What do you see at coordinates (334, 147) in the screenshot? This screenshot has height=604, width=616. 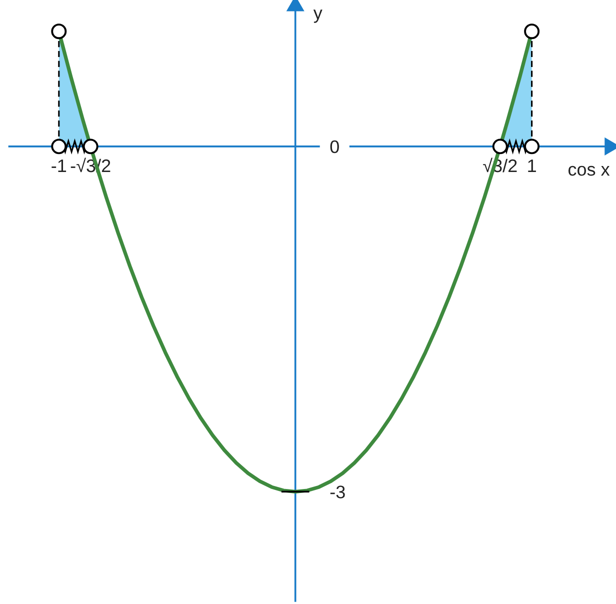 I see `y-tick-label: 0` at bounding box center [334, 147].